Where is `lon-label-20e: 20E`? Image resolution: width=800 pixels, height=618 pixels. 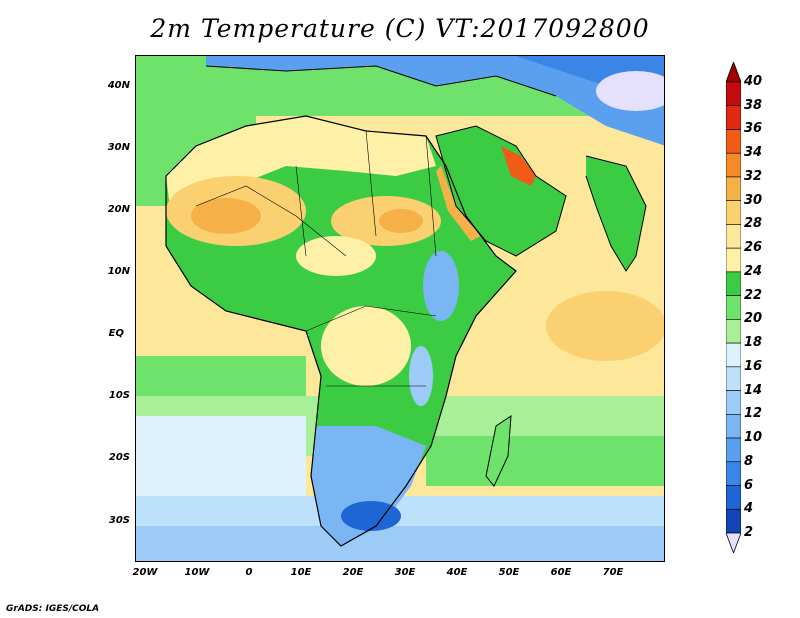 lon-label-20e: 20E is located at coordinates (353, 572).